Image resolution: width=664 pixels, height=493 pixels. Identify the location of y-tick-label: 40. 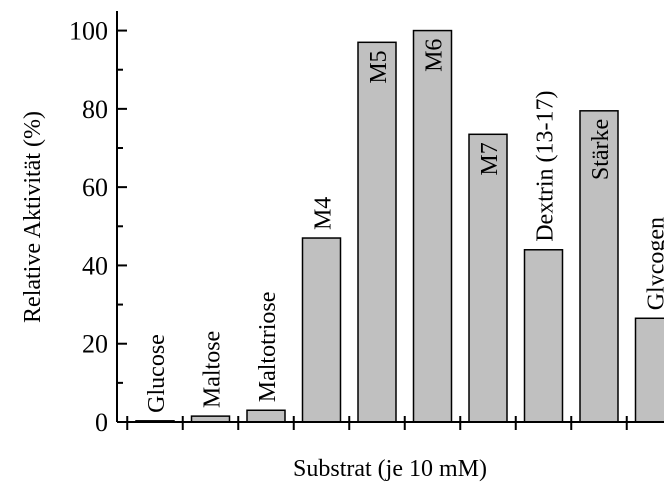
(95, 265).